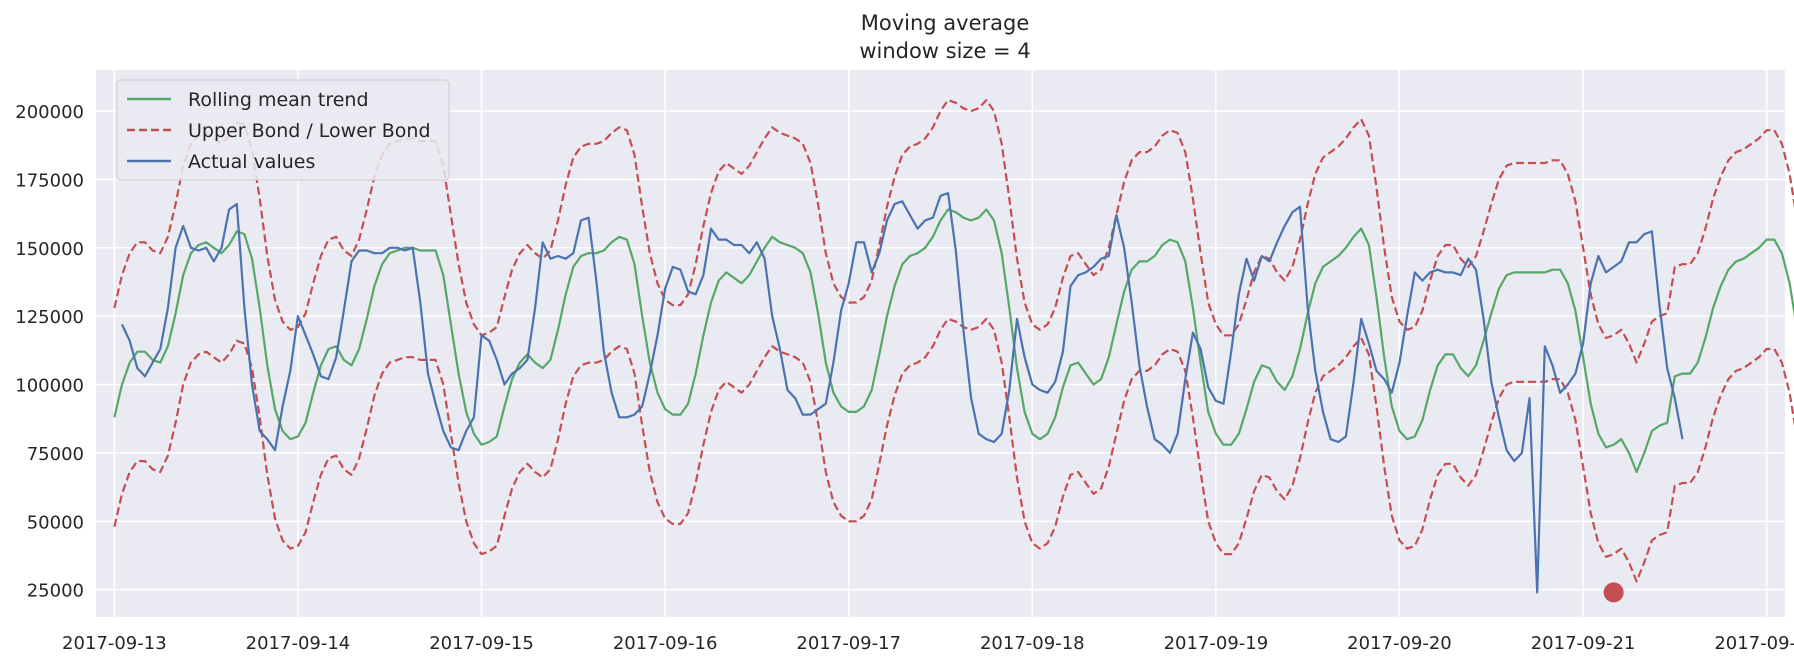 The image size is (1794, 671). What do you see at coordinates (1583, 643) in the screenshot?
I see `x-tick-label: 2017-09-21` at bounding box center [1583, 643].